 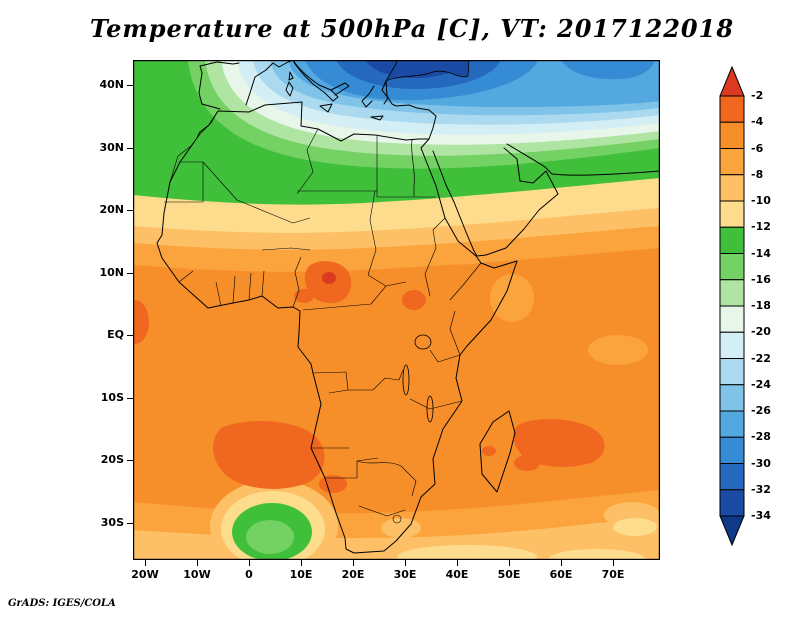 What do you see at coordinates (301, 574) in the screenshot?
I see `lon-label: 10E` at bounding box center [301, 574].